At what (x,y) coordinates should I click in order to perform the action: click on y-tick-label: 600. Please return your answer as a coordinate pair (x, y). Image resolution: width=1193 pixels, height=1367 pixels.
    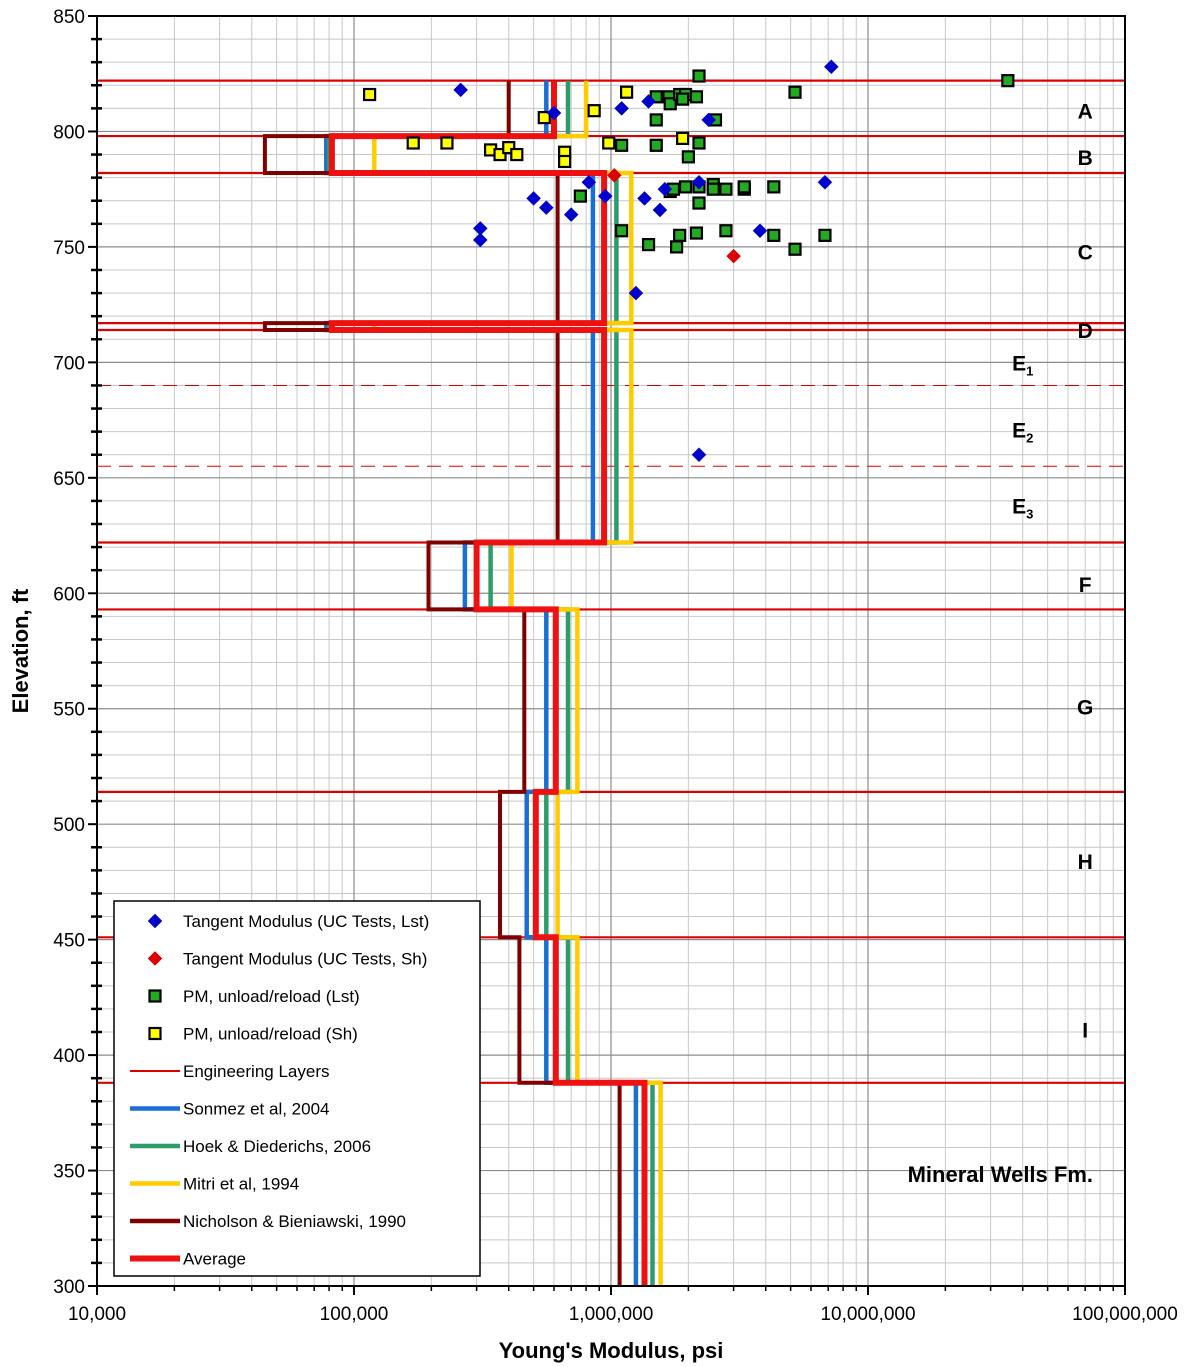
    Looking at the image, I should click on (69, 594).